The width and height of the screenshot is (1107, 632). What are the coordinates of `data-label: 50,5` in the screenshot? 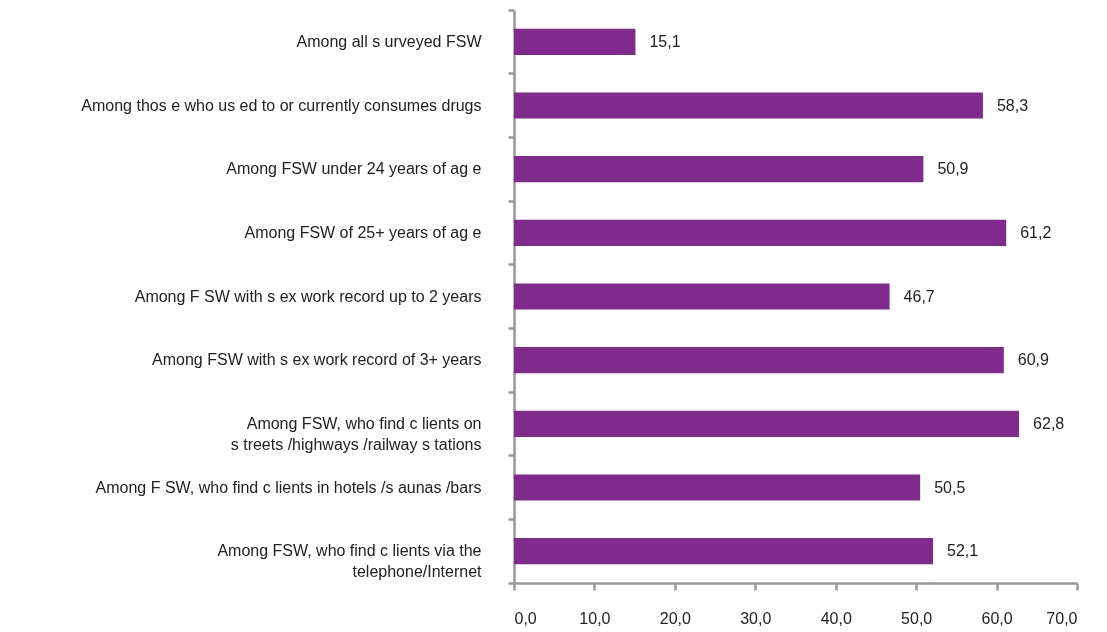 It's located at (950, 487).